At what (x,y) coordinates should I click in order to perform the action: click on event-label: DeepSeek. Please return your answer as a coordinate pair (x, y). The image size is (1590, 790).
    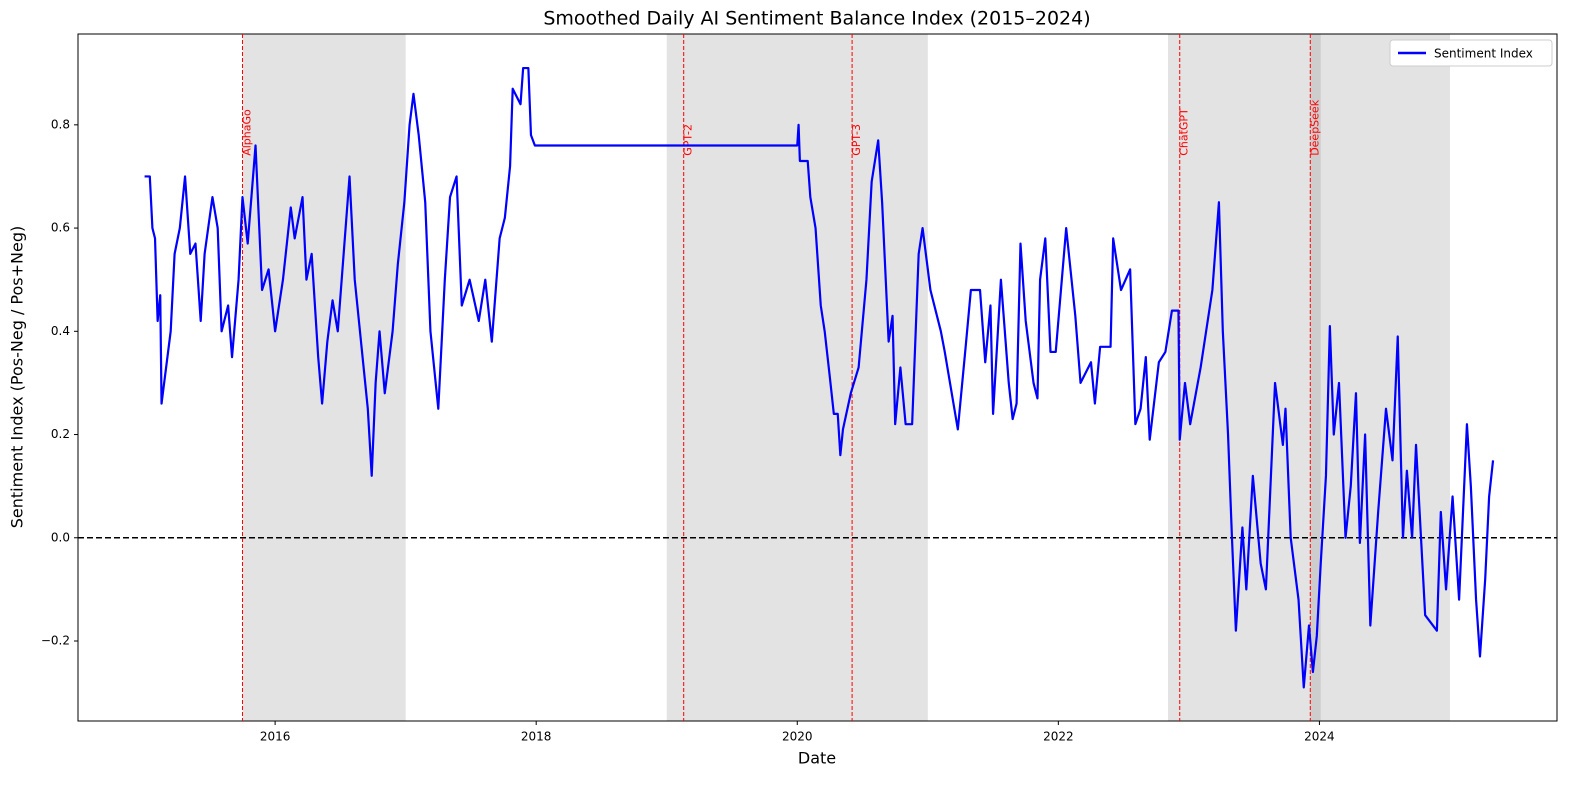
    Looking at the image, I should click on (1314, 127).